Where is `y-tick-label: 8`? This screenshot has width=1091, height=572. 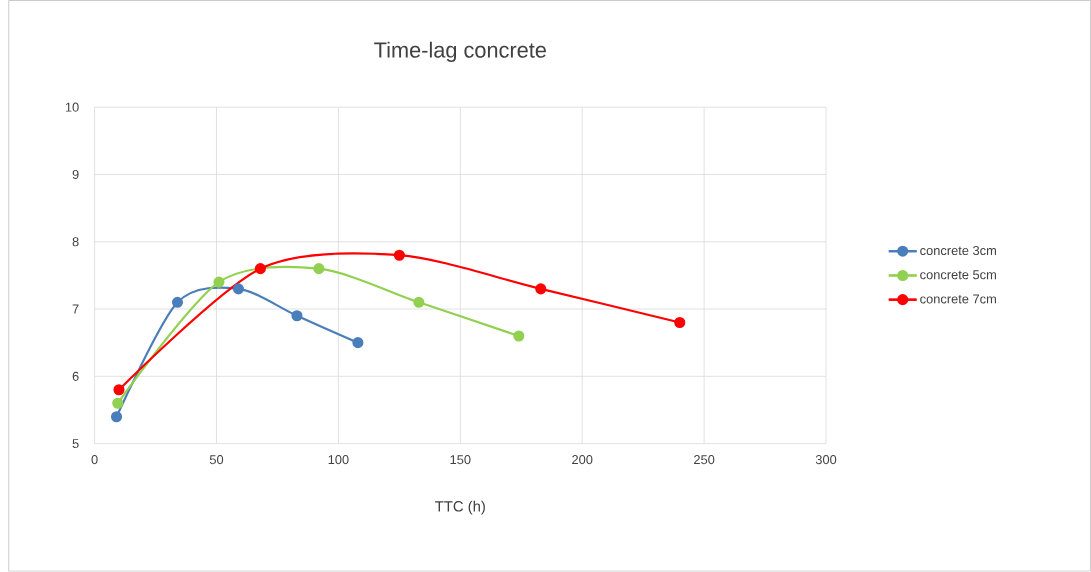 y-tick-label: 8 is located at coordinates (75, 242).